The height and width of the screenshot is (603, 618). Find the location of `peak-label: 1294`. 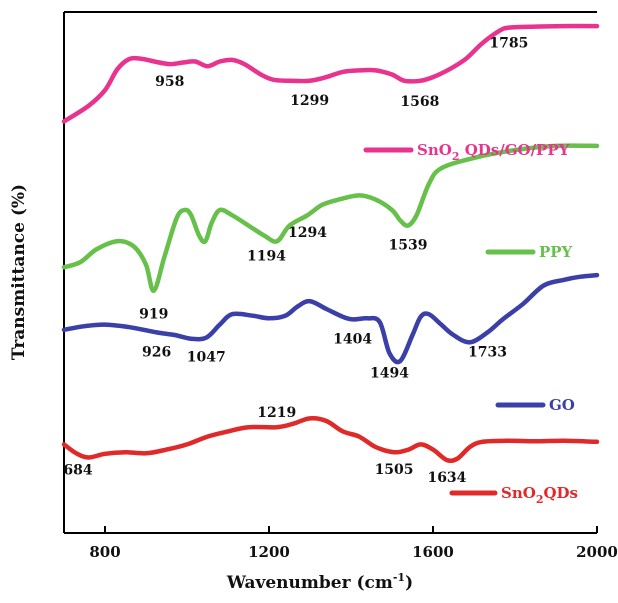

peak-label: 1294 is located at coordinates (307, 233).